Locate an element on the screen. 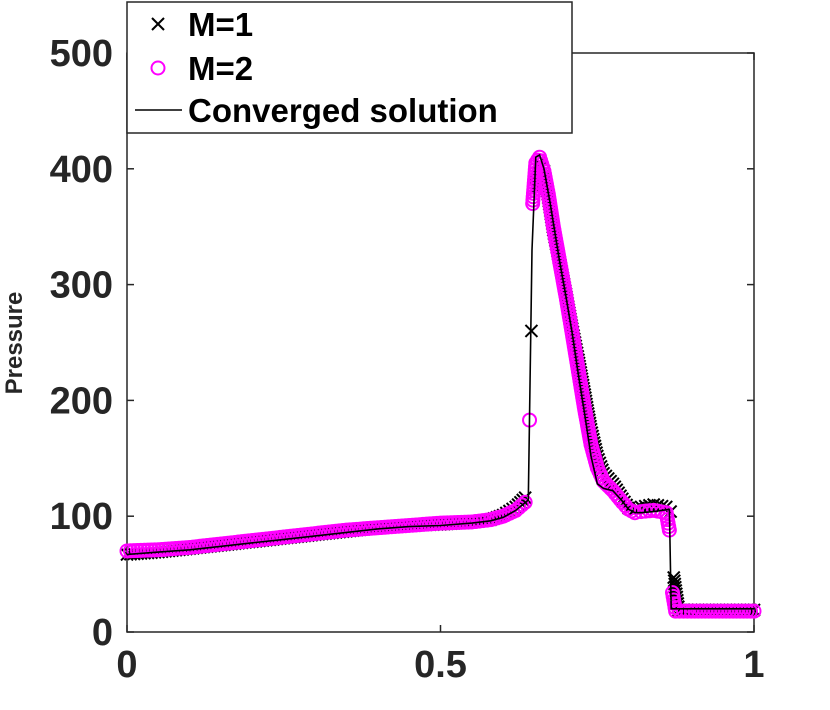 The width and height of the screenshot is (830, 710). legend-box is located at coordinates (349, 67).